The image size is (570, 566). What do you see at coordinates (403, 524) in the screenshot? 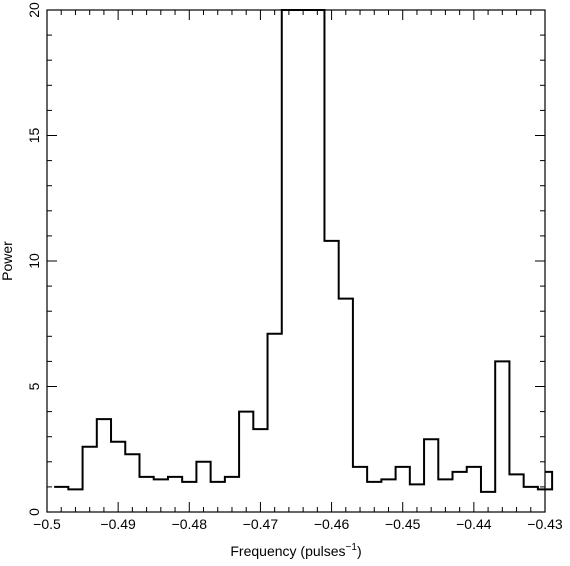
I see `x-tick-label: −0.45` at bounding box center [403, 524].